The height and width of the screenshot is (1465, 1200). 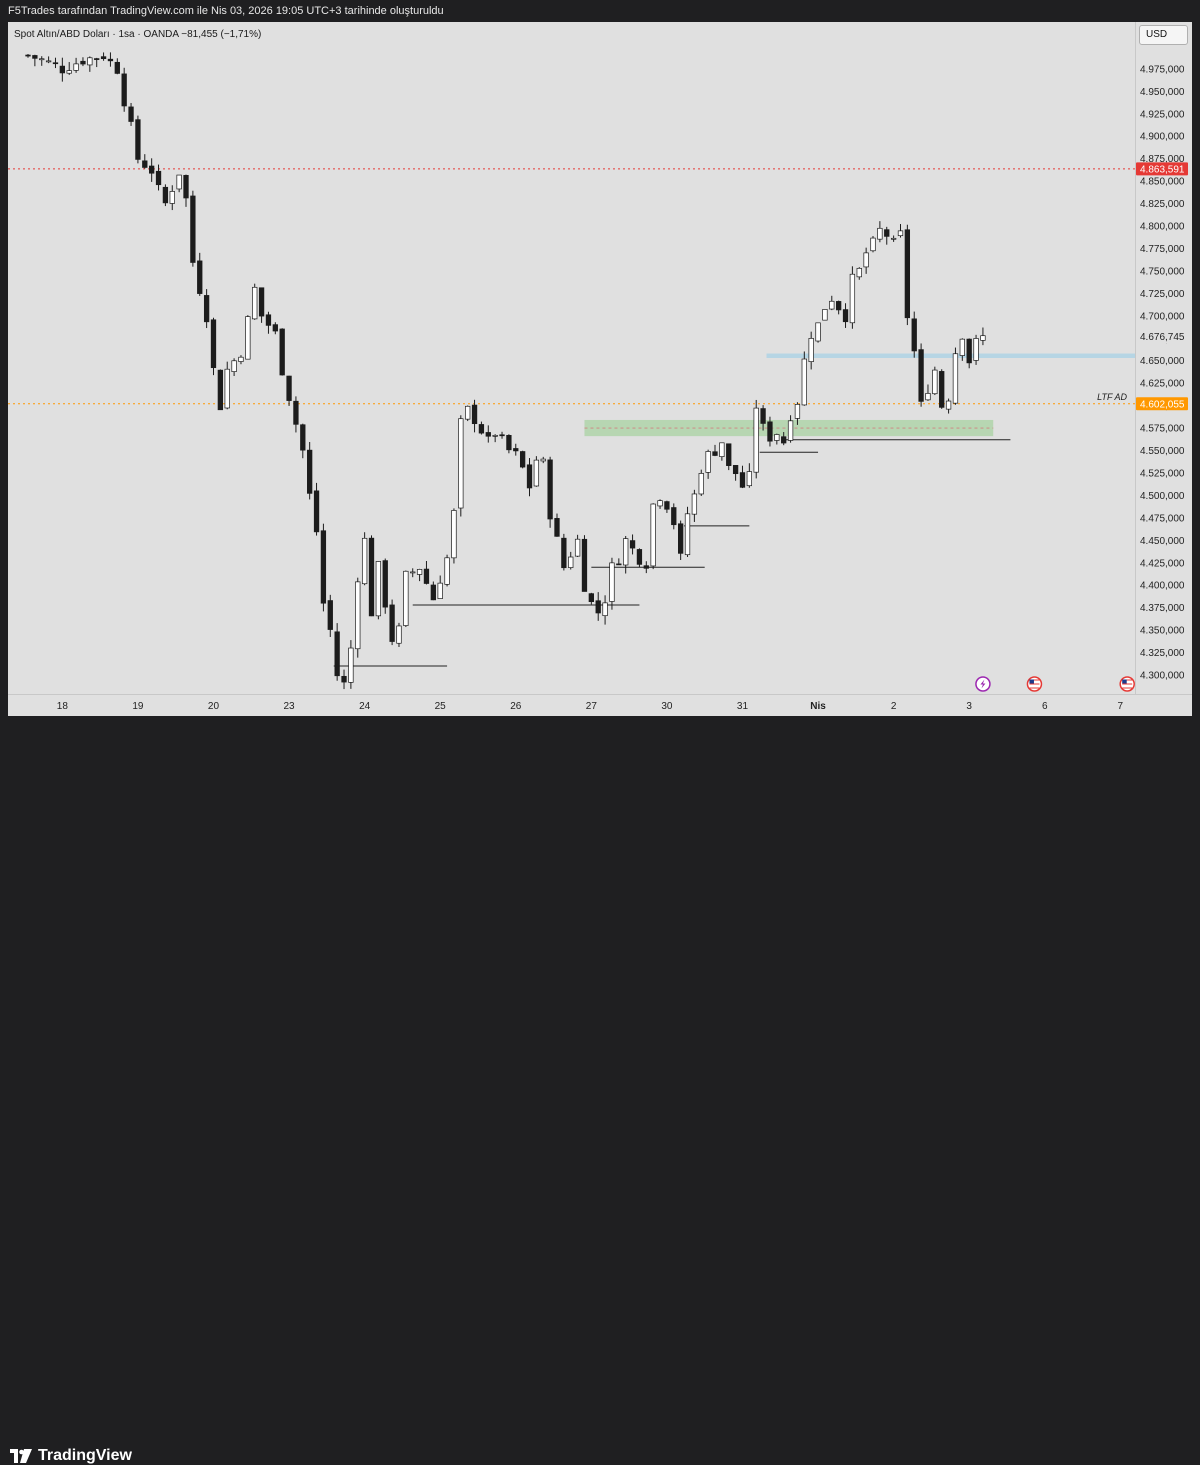 I want to click on time-tick-label: 23, so click(x=289, y=706).